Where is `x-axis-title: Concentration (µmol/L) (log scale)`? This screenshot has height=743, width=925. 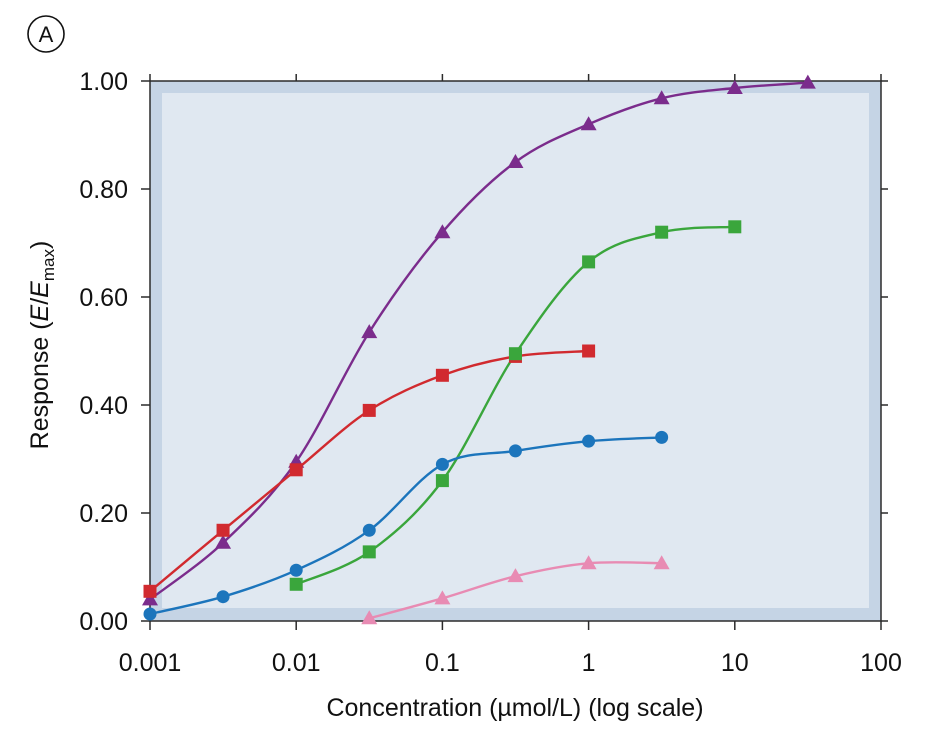
x-axis-title: Concentration (µmol/L) (log scale) is located at coordinates (514, 708).